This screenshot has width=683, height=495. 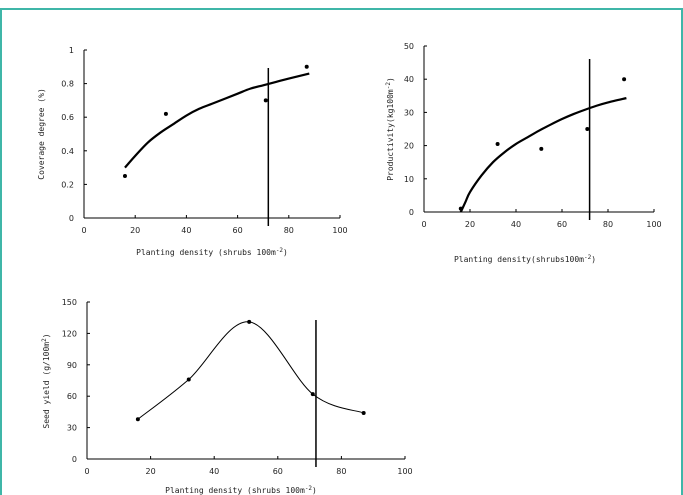 I want to click on chart2-y-tick-label: 10, so click(x=409, y=179).